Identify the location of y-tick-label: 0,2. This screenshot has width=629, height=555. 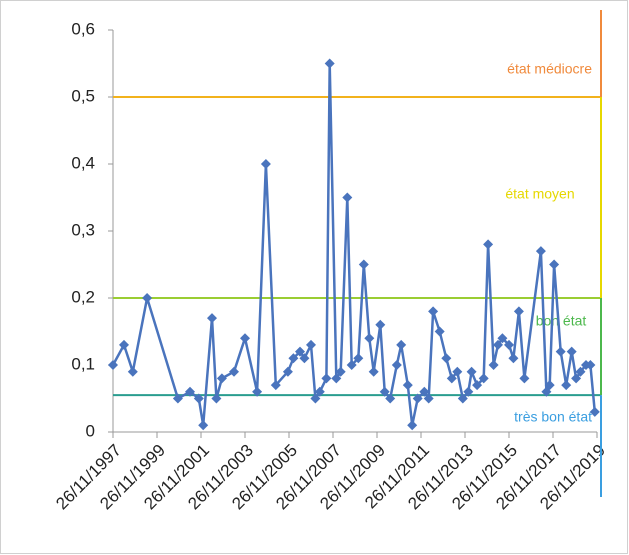
(83, 296).